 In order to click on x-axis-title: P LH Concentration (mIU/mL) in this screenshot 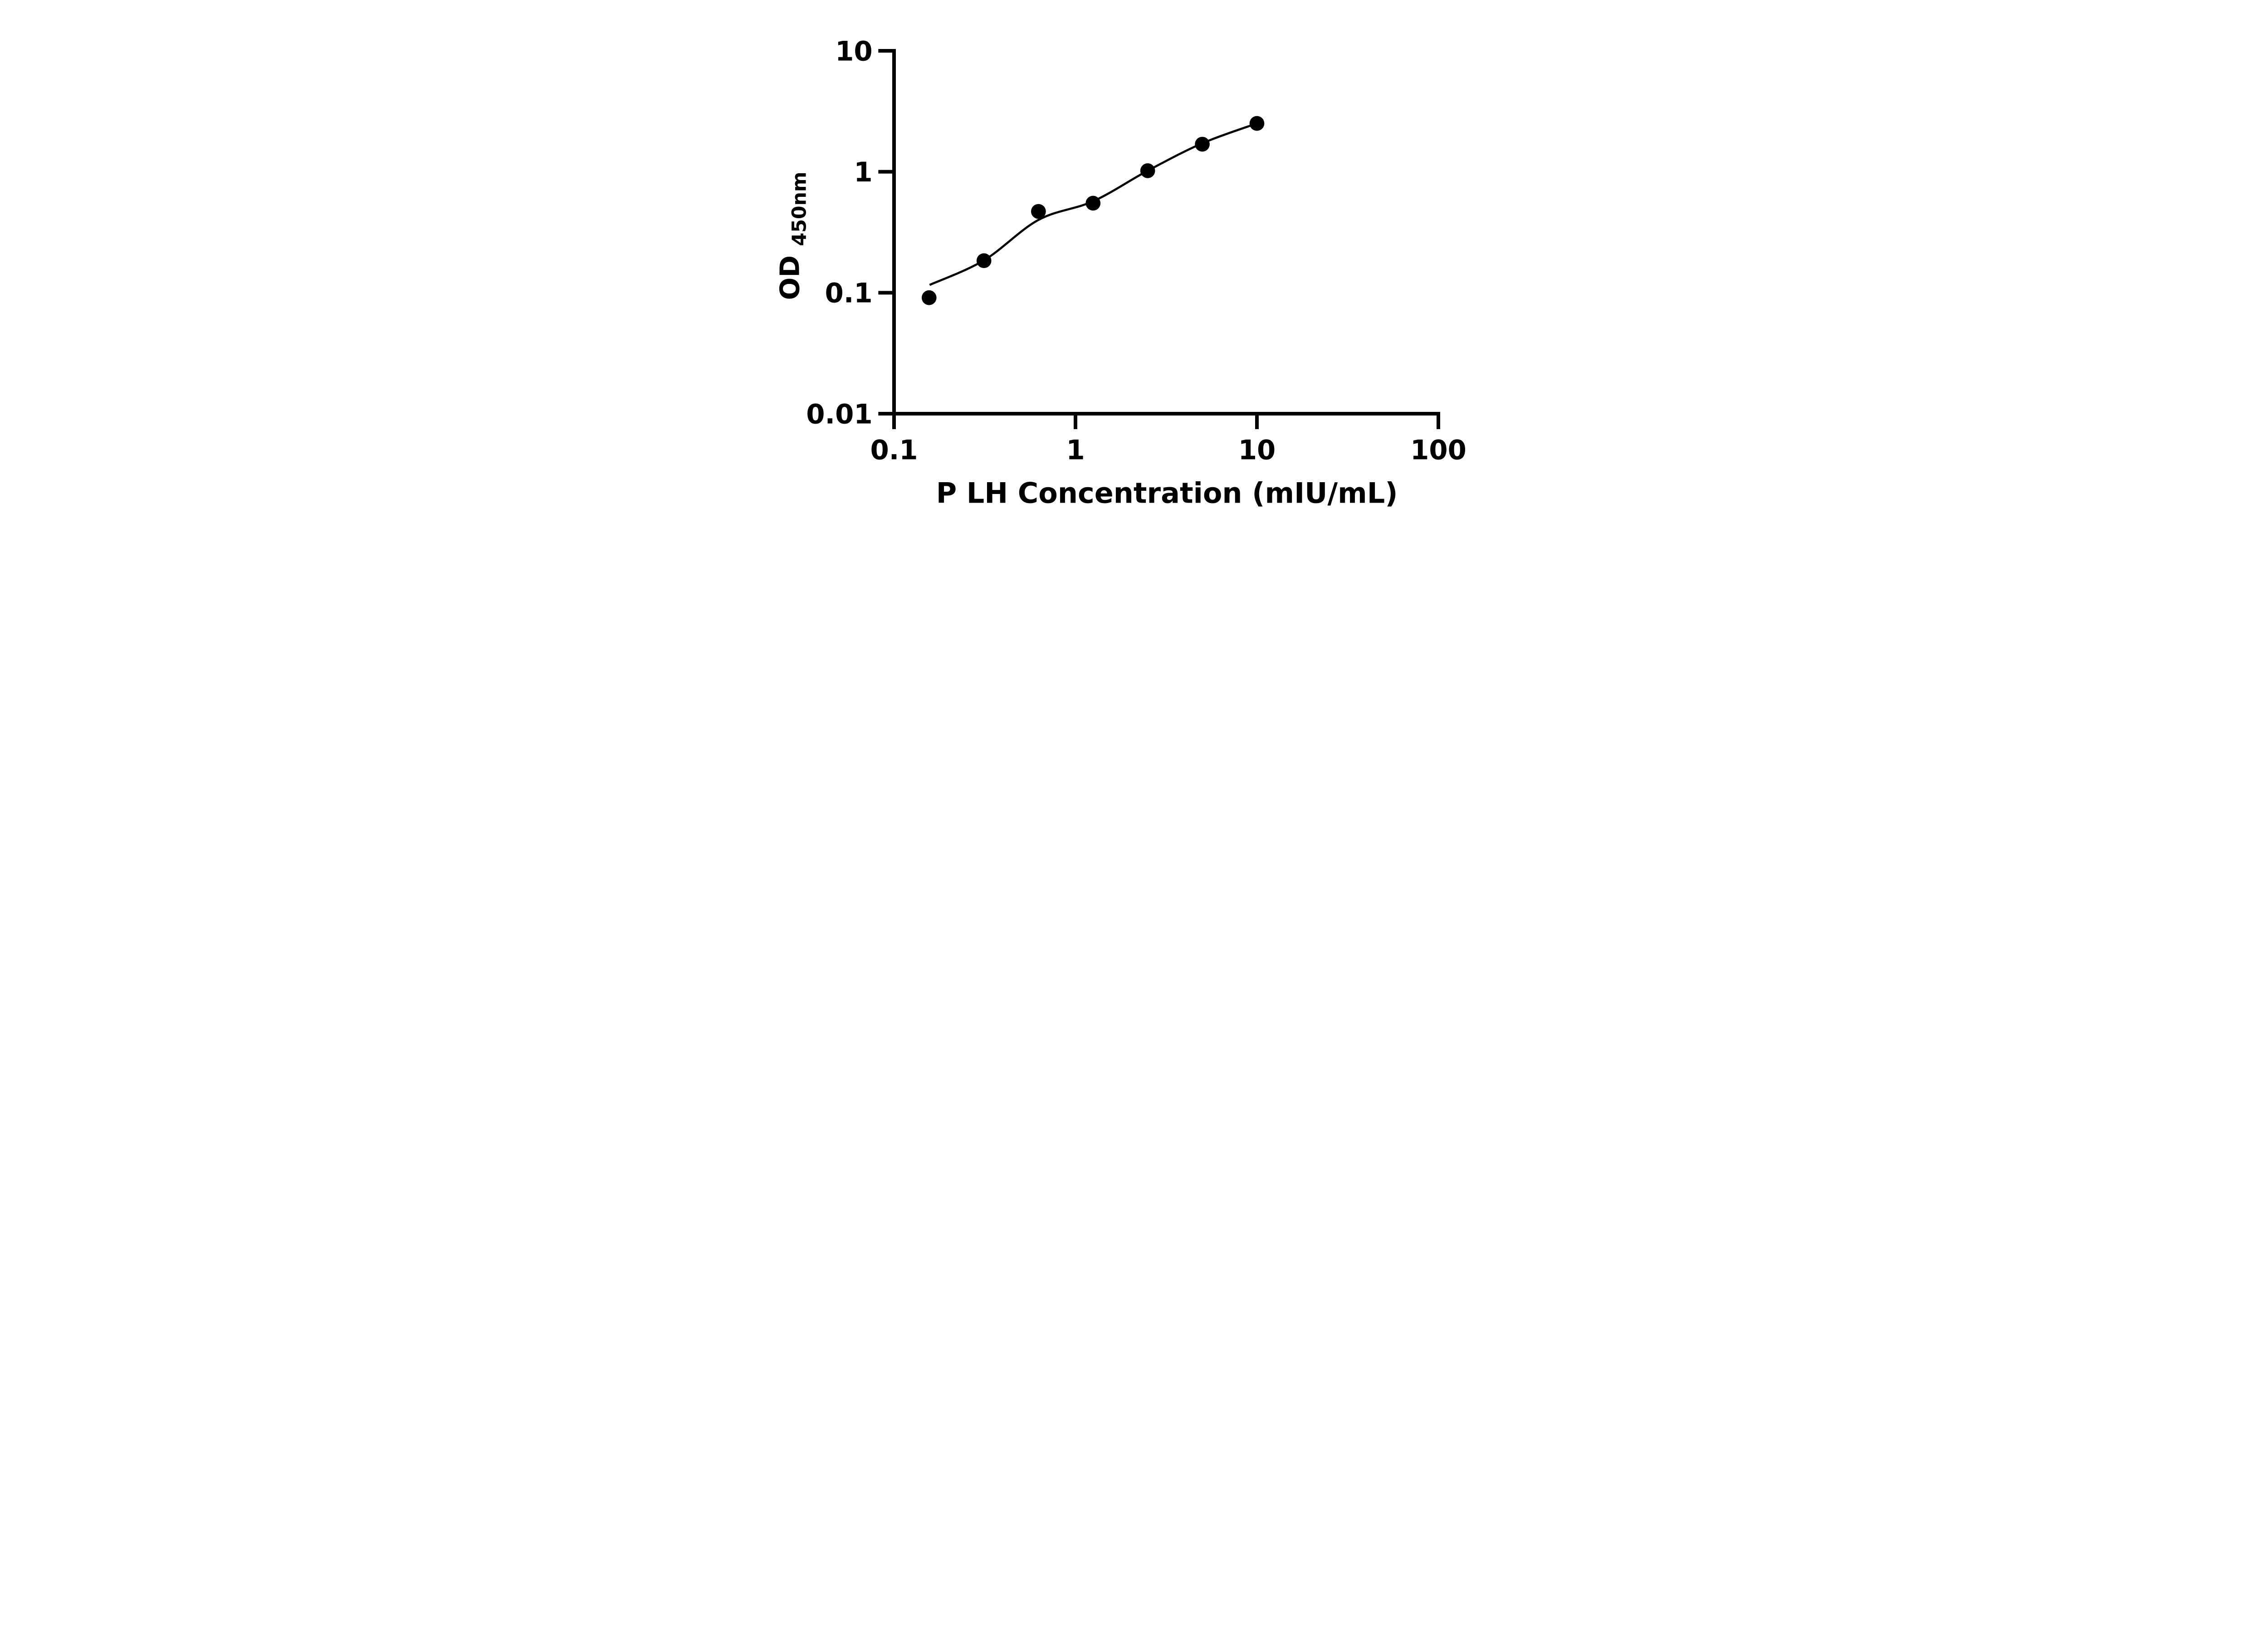, I will do `click(1167, 492)`.